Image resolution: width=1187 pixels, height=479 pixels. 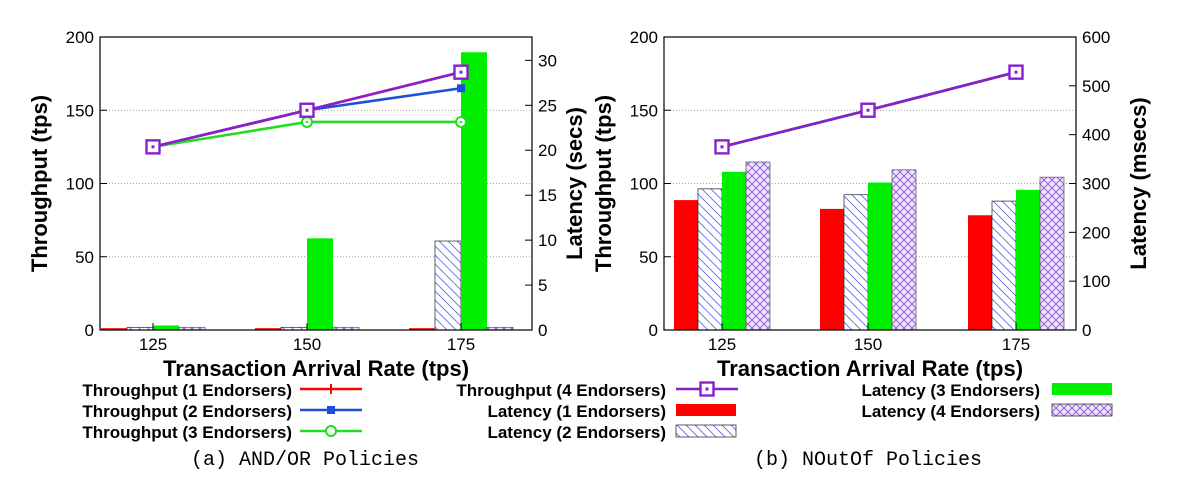 What do you see at coordinates (868, 460) in the screenshot?
I see `subfigure-caption: (b) NOutOf Policies` at bounding box center [868, 460].